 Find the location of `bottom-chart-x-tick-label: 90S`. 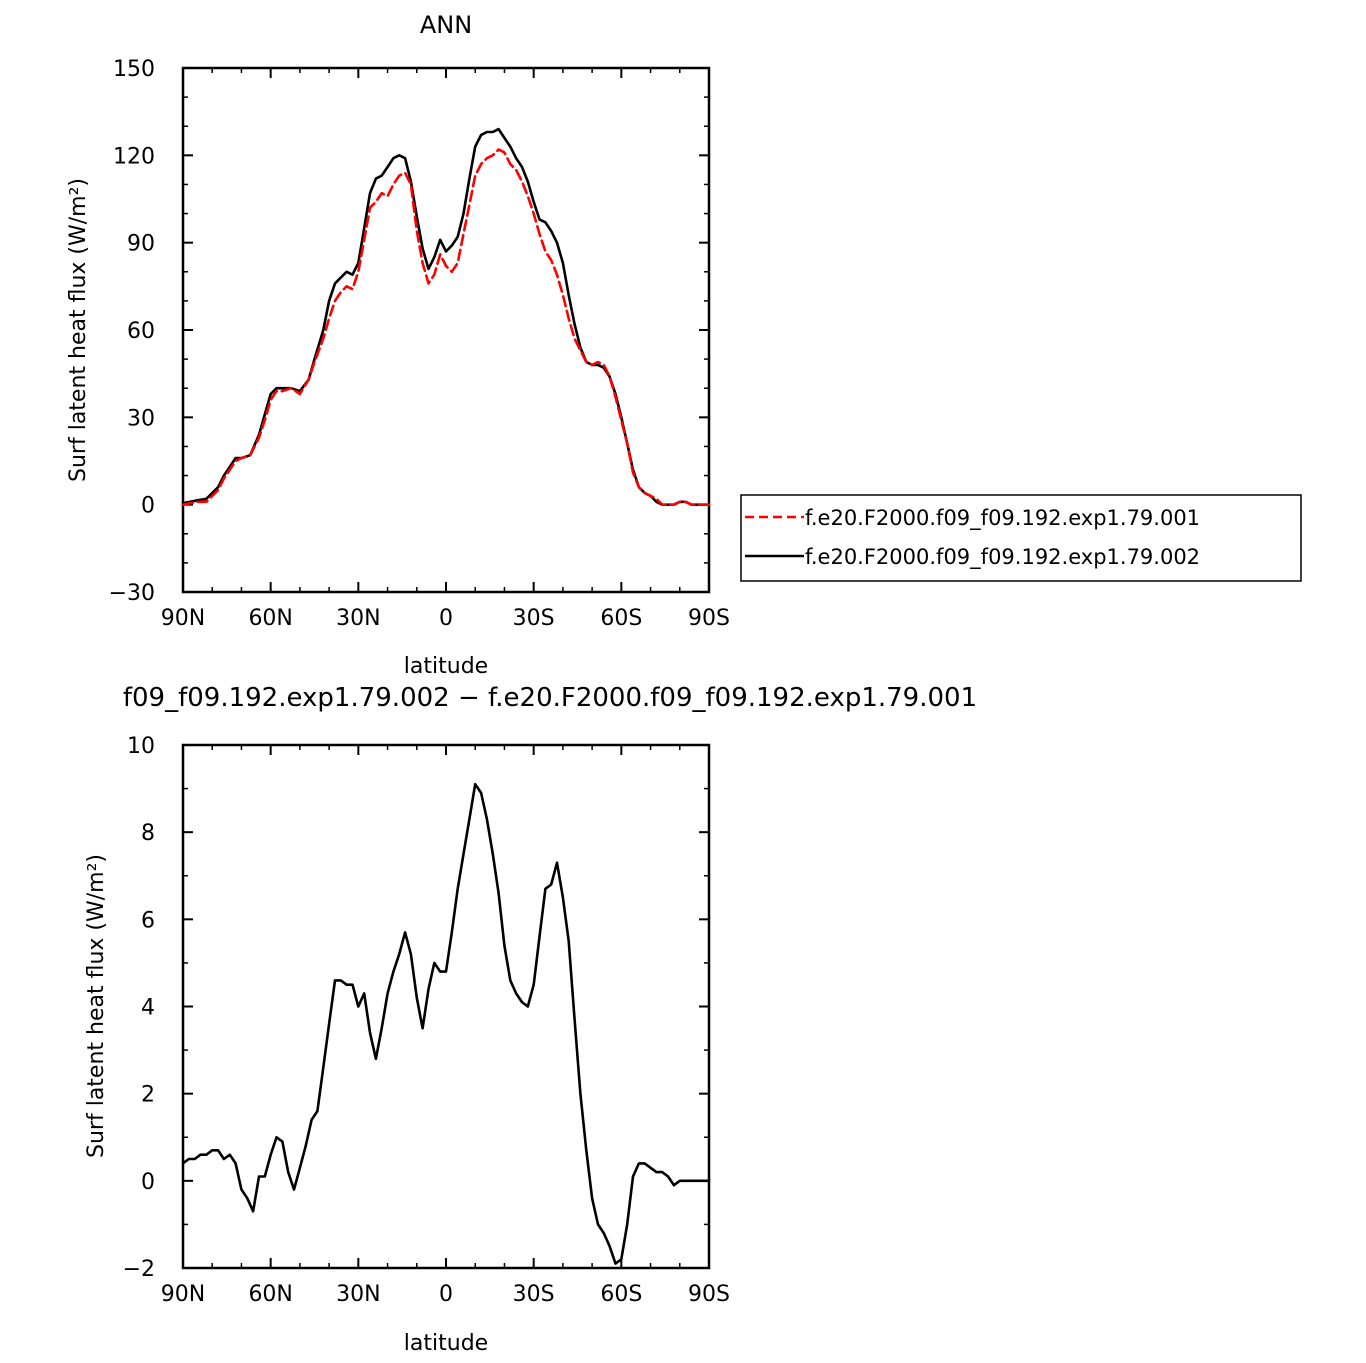

bottom-chart-x-tick-label: 90S is located at coordinates (709, 1294).